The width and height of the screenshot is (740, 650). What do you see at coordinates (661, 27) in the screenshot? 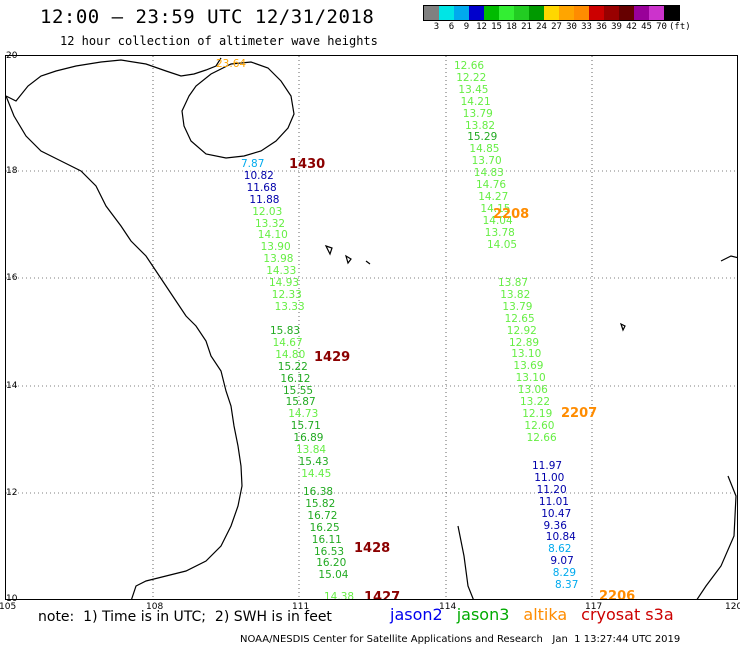
I see `color-scale-label: 70` at bounding box center [661, 27].